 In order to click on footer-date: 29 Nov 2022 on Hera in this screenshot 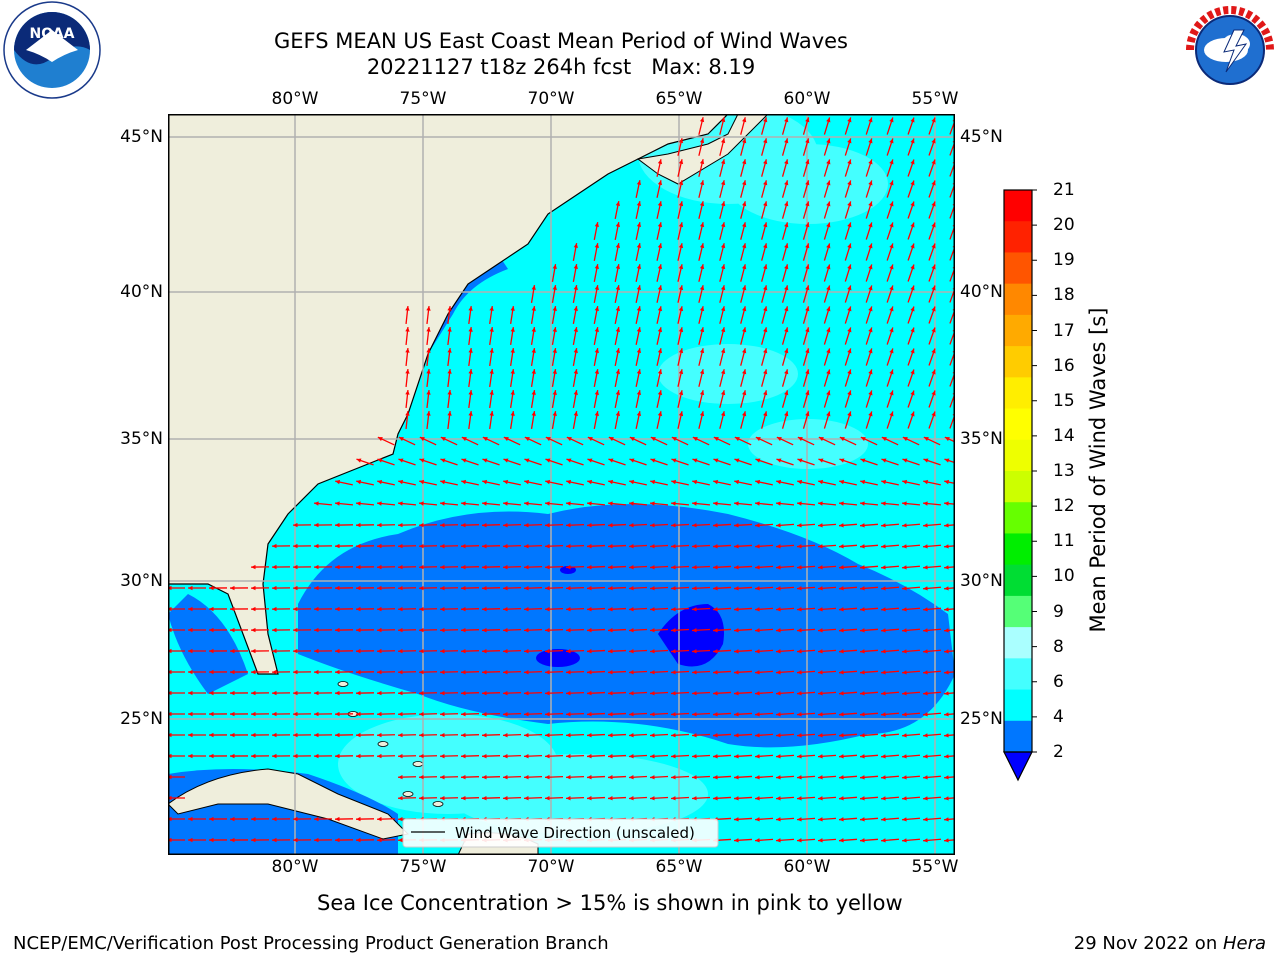, I will do `click(1170, 943)`.